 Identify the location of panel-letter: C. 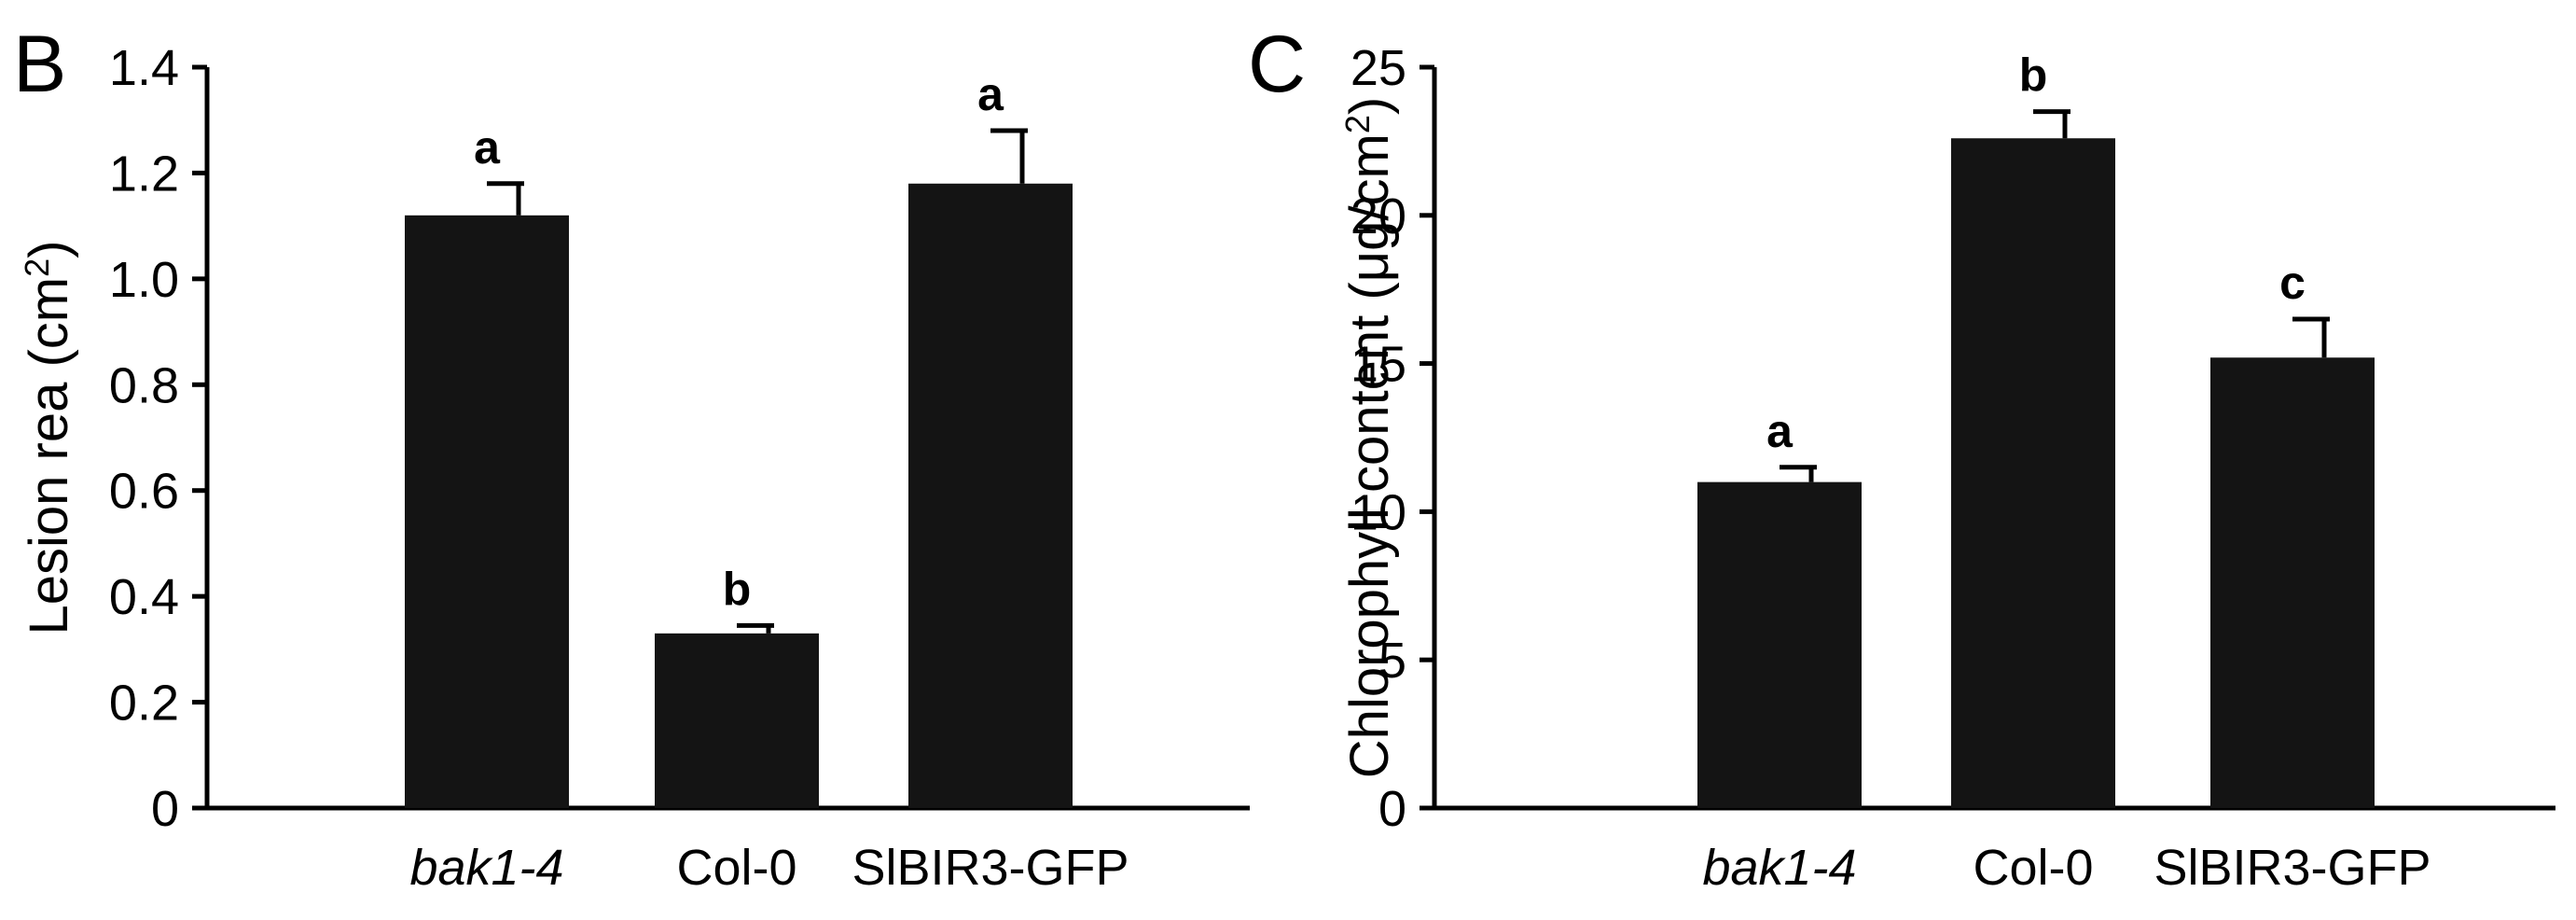
(1277, 64).